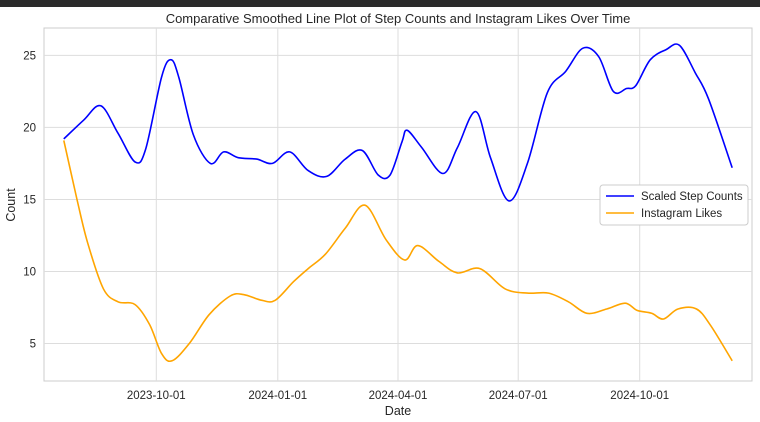  What do you see at coordinates (681, 214) in the screenshot?
I see `legend-label-instagram-likes: Instagram Likes` at bounding box center [681, 214].